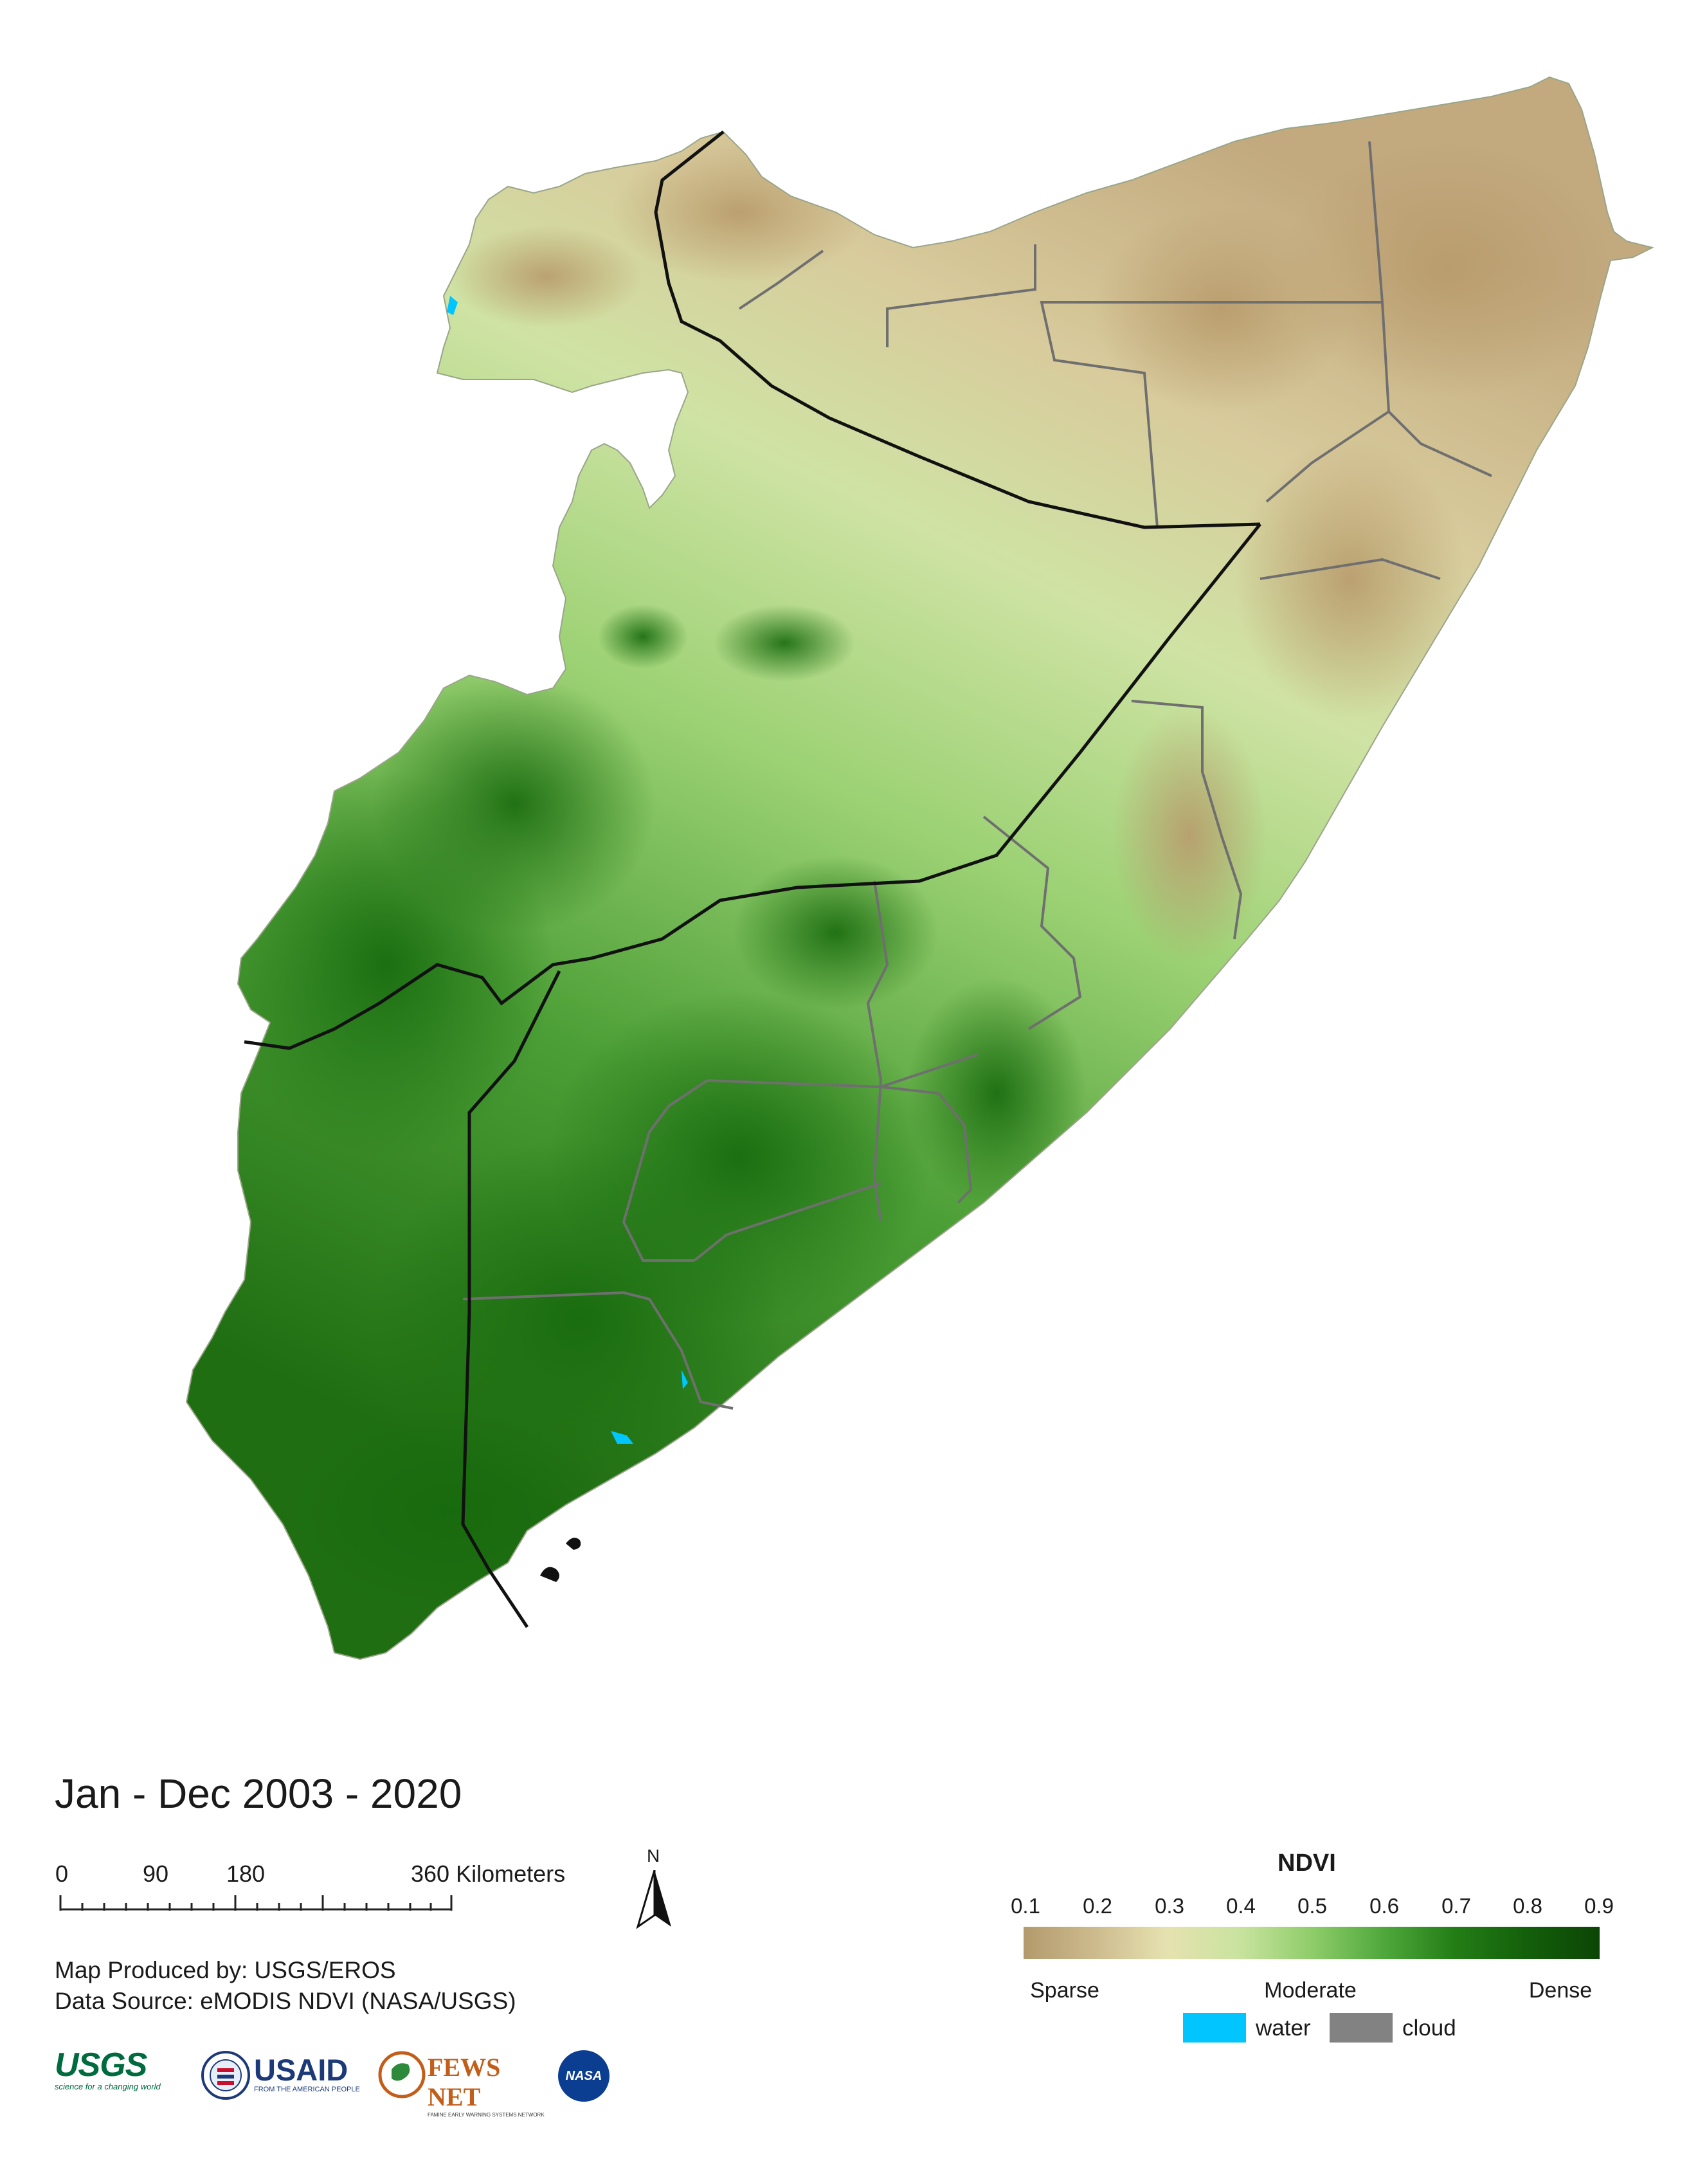  What do you see at coordinates (402, 2074) in the screenshot?
I see `fewsnet-globe-icon` at bounding box center [402, 2074].